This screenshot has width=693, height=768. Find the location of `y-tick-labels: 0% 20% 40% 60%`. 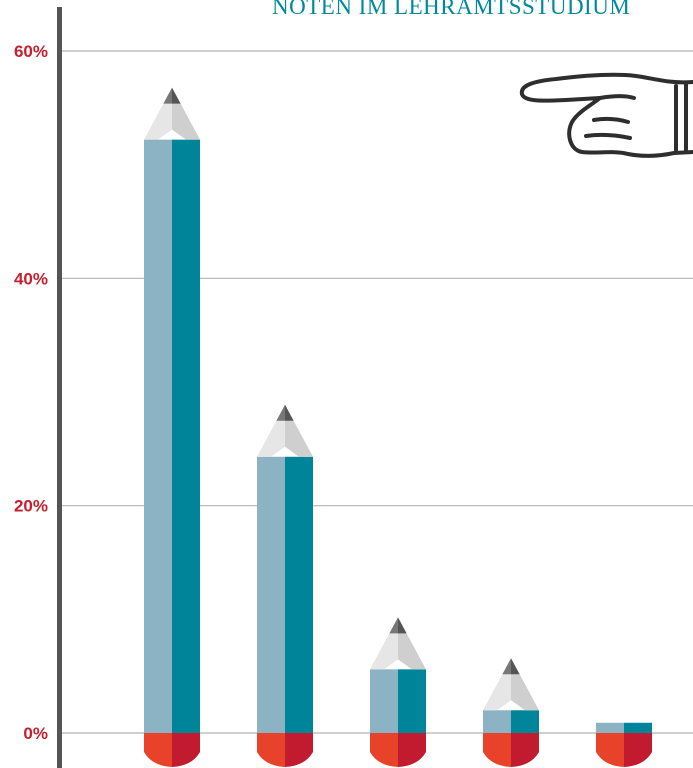

y-tick-labels: 0% 20% 40% 60% is located at coordinates (31, 392).